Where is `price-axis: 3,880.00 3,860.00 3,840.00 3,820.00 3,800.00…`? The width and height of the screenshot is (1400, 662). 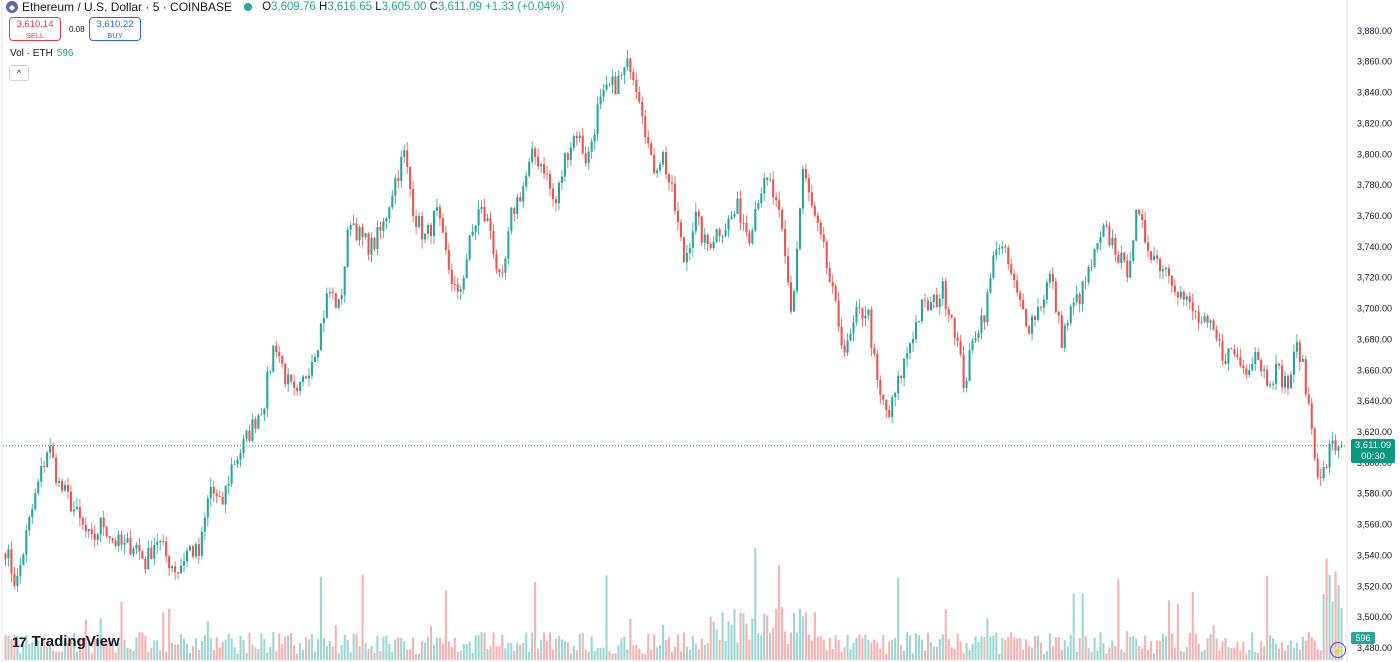
price-axis: 3,880.00 3,860.00 3,840.00 3,820.00 3,800.00… is located at coordinates (1374, 339).